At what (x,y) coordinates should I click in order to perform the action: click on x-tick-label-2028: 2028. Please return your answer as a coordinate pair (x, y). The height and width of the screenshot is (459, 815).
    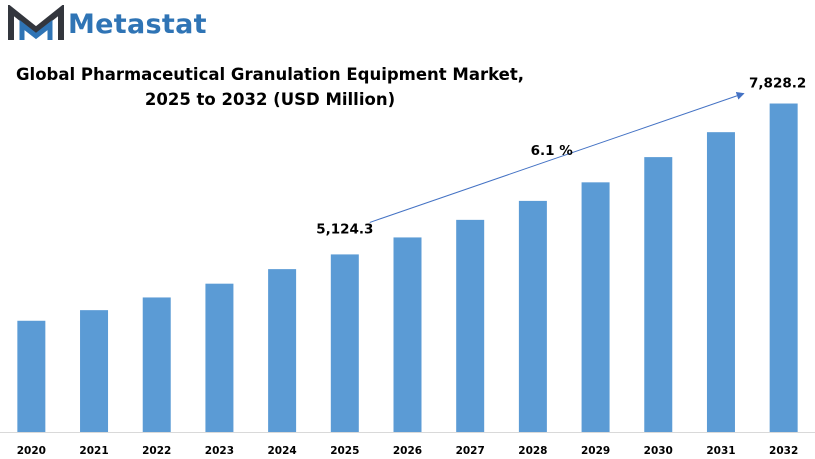
    Looking at the image, I should click on (532, 451).